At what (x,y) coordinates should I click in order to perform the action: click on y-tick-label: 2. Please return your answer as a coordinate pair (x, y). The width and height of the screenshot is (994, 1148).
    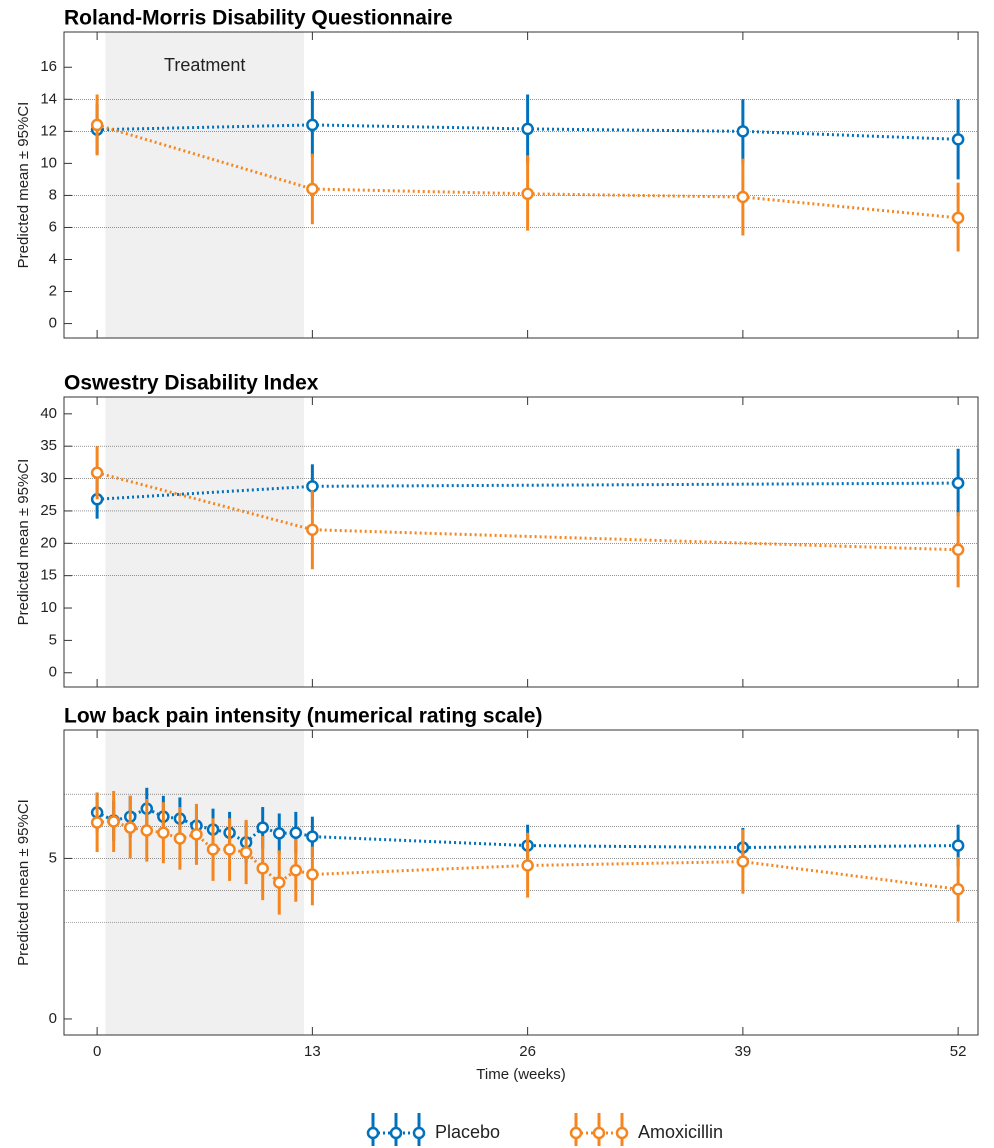
    Looking at the image, I should click on (53, 291).